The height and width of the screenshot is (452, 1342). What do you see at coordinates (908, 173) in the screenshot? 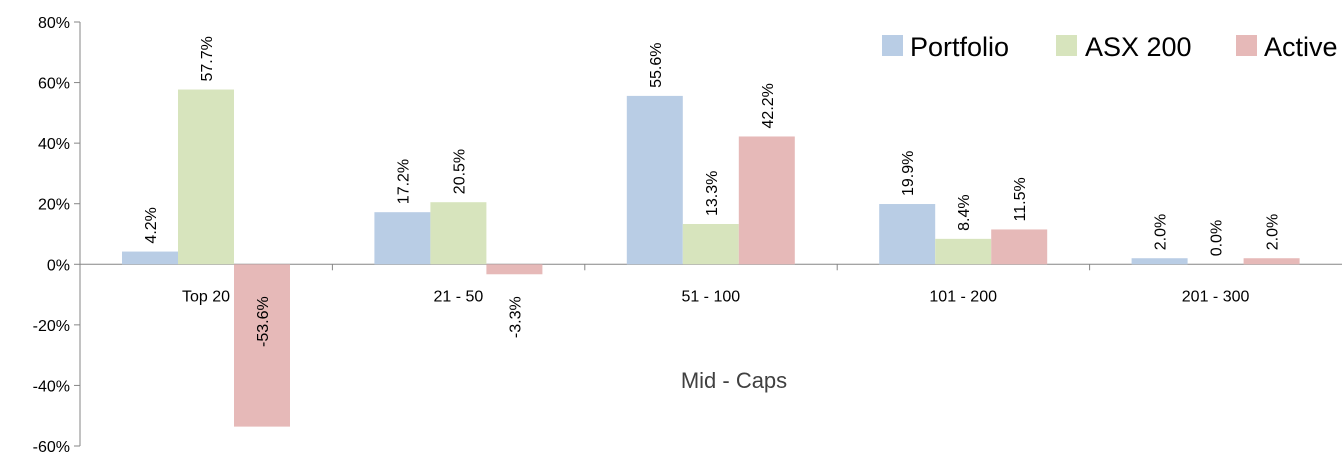
I see `data-label: 19.9%` at bounding box center [908, 173].